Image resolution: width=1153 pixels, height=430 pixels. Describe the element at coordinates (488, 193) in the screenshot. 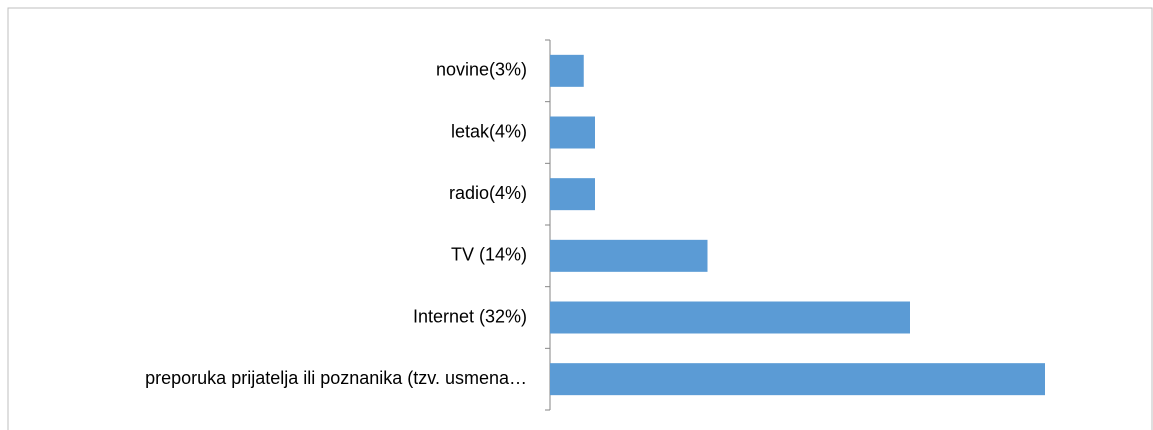

I see `y-tick-label: radio(4%)` at that location.